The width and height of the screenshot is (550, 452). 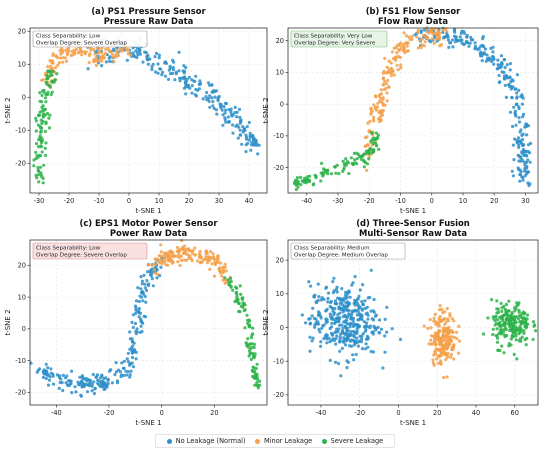 What do you see at coordinates (413, 11) in the screenshot?
I see `panel-title: (b) FS1 Flow Sensor` at bounding box center [413, 11].